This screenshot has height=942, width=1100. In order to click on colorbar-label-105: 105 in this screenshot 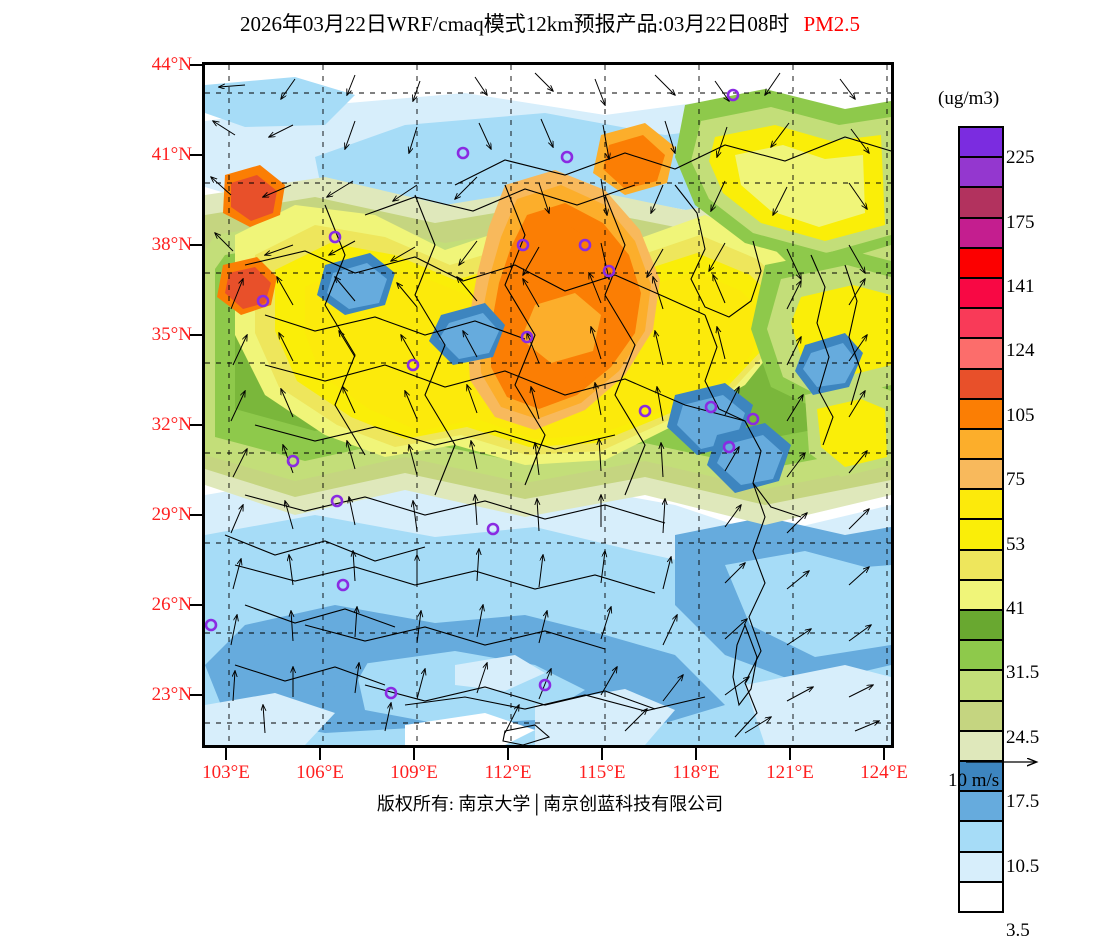, I will do `click(1020, 415)`.